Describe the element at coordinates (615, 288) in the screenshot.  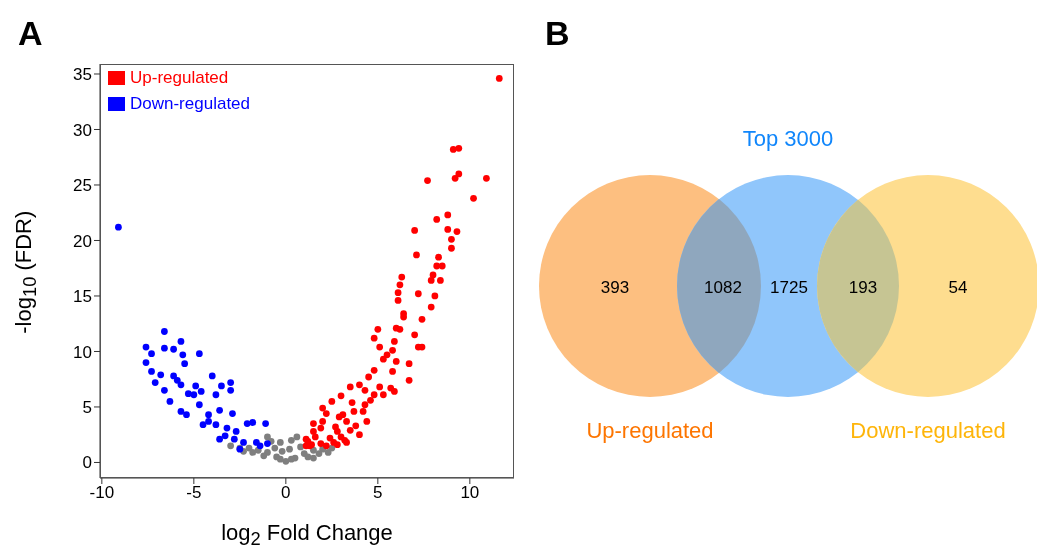
I see `data-label: 393` at that location.